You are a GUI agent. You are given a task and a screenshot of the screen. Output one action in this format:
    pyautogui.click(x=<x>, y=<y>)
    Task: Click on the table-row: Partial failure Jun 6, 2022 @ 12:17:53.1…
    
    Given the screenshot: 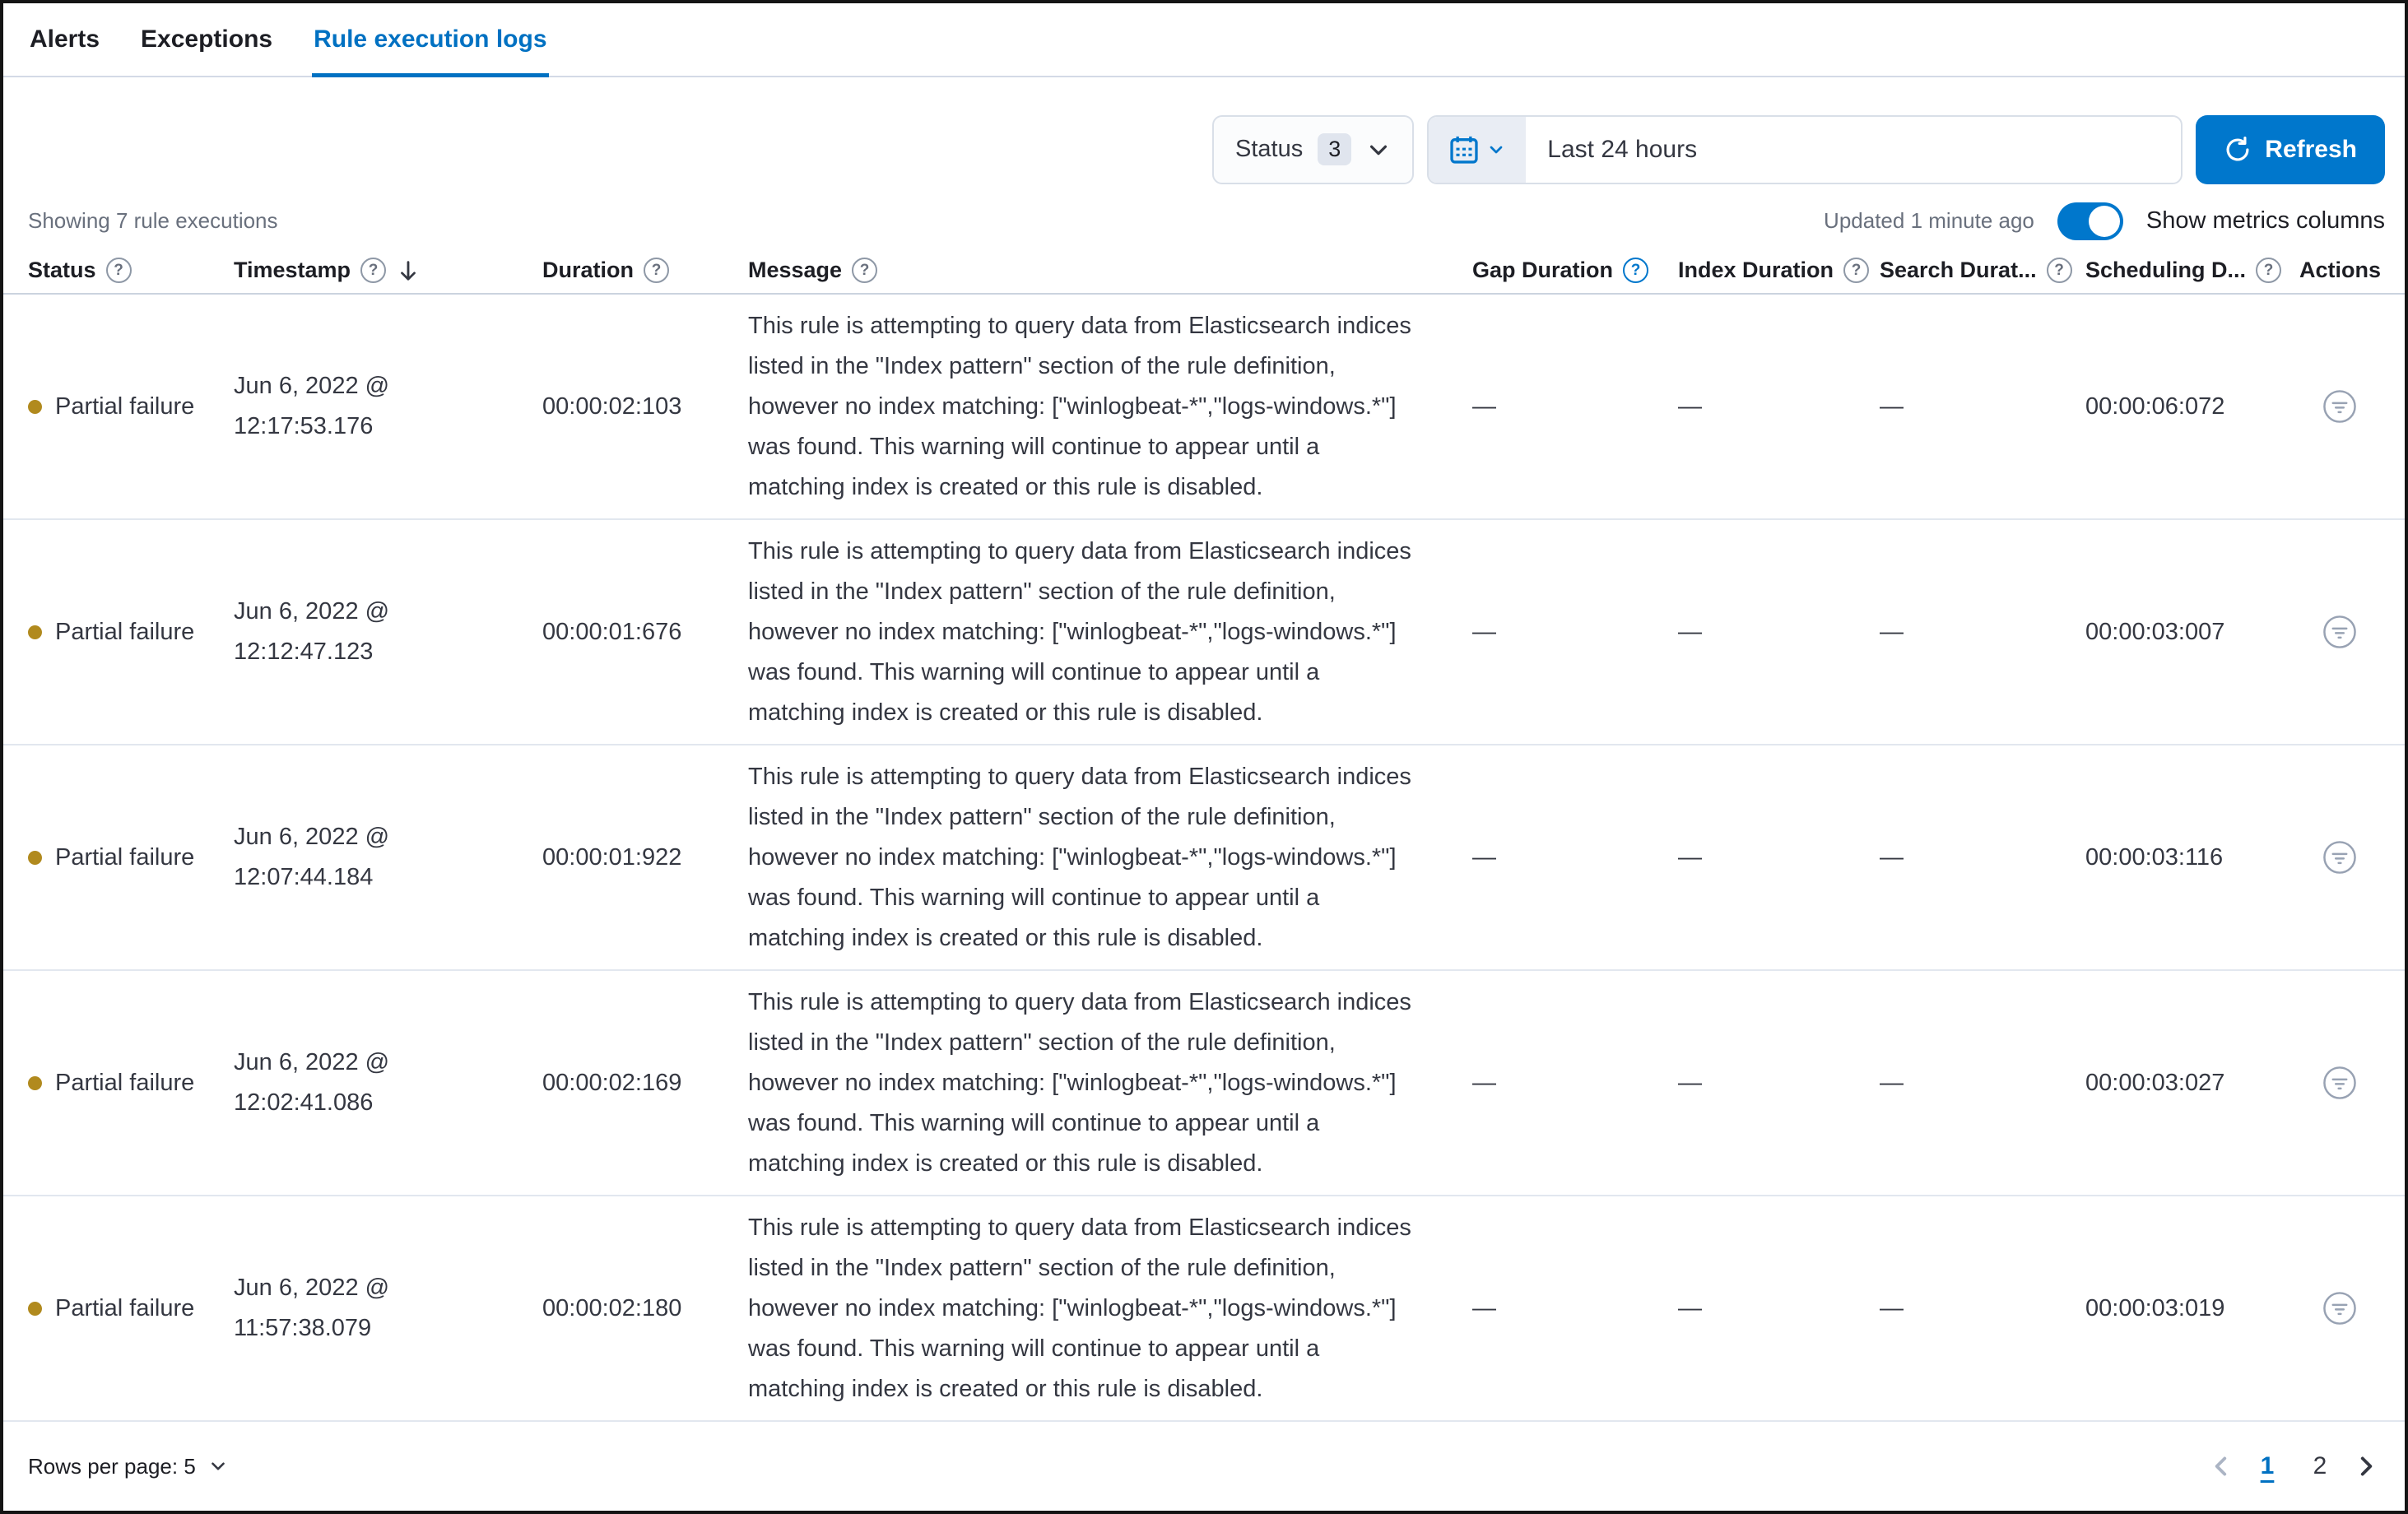 What is the action you would take?
    pyautogui.click(x=1204, y=407)
    